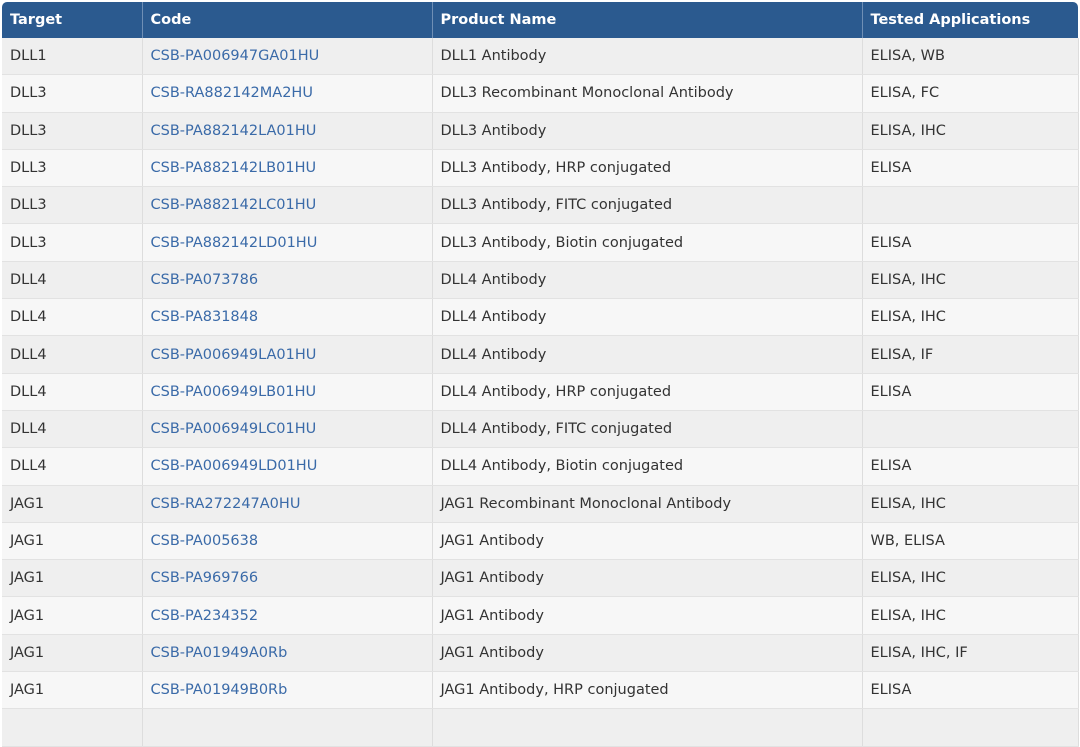  What do you see at coordinates (647, 168) in the screenshot?
I see `cell-product-name: DLL3 Antibody, HRP conjugated` at bounding box center [647, 168].